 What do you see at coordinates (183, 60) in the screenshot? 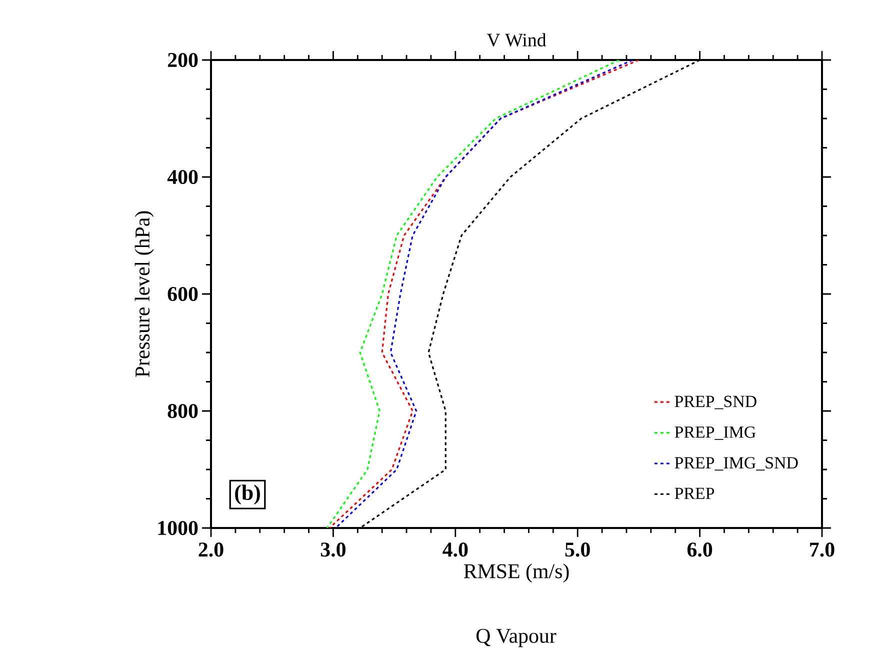
I see `y-tick-label: 200` at bounding box center [183, 60].